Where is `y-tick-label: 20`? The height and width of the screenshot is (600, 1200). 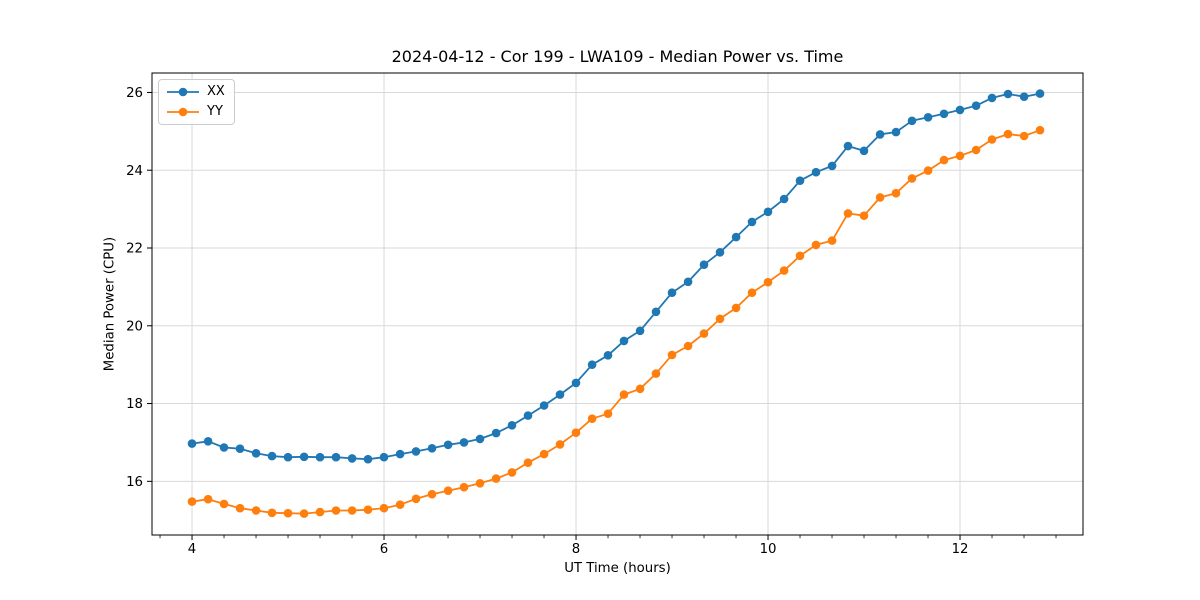
y-tick-label: 20 is located at coordinates (134, 326).